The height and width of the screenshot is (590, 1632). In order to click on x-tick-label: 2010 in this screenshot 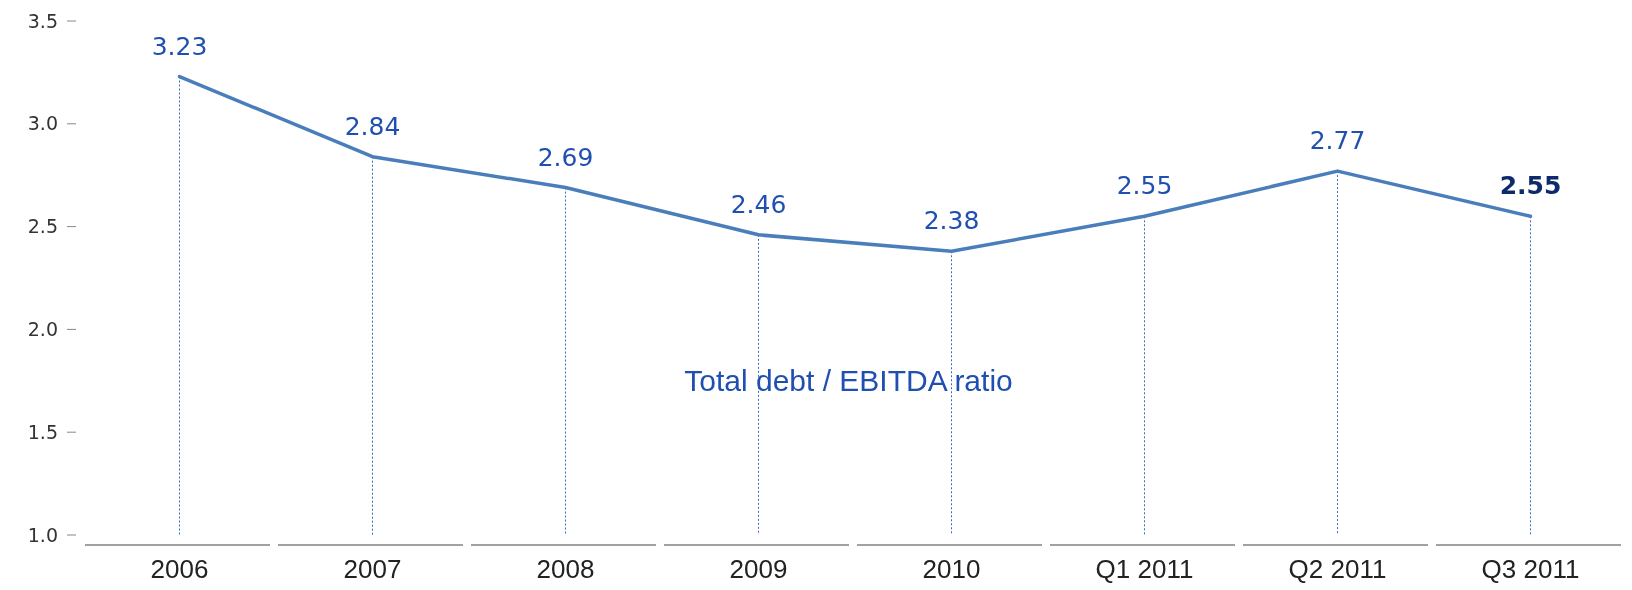, I will do `click(951, 569)`.